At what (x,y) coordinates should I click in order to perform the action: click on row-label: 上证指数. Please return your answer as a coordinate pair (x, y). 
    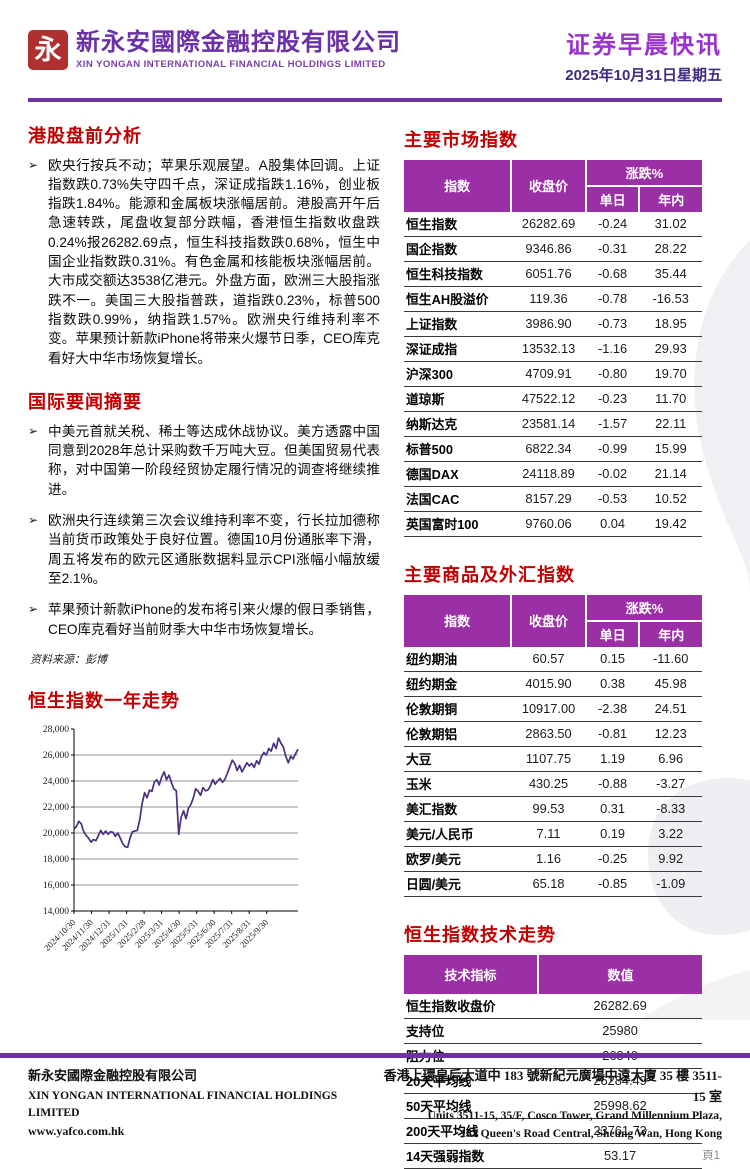
    Looking at the image, I should click on (458, 324).